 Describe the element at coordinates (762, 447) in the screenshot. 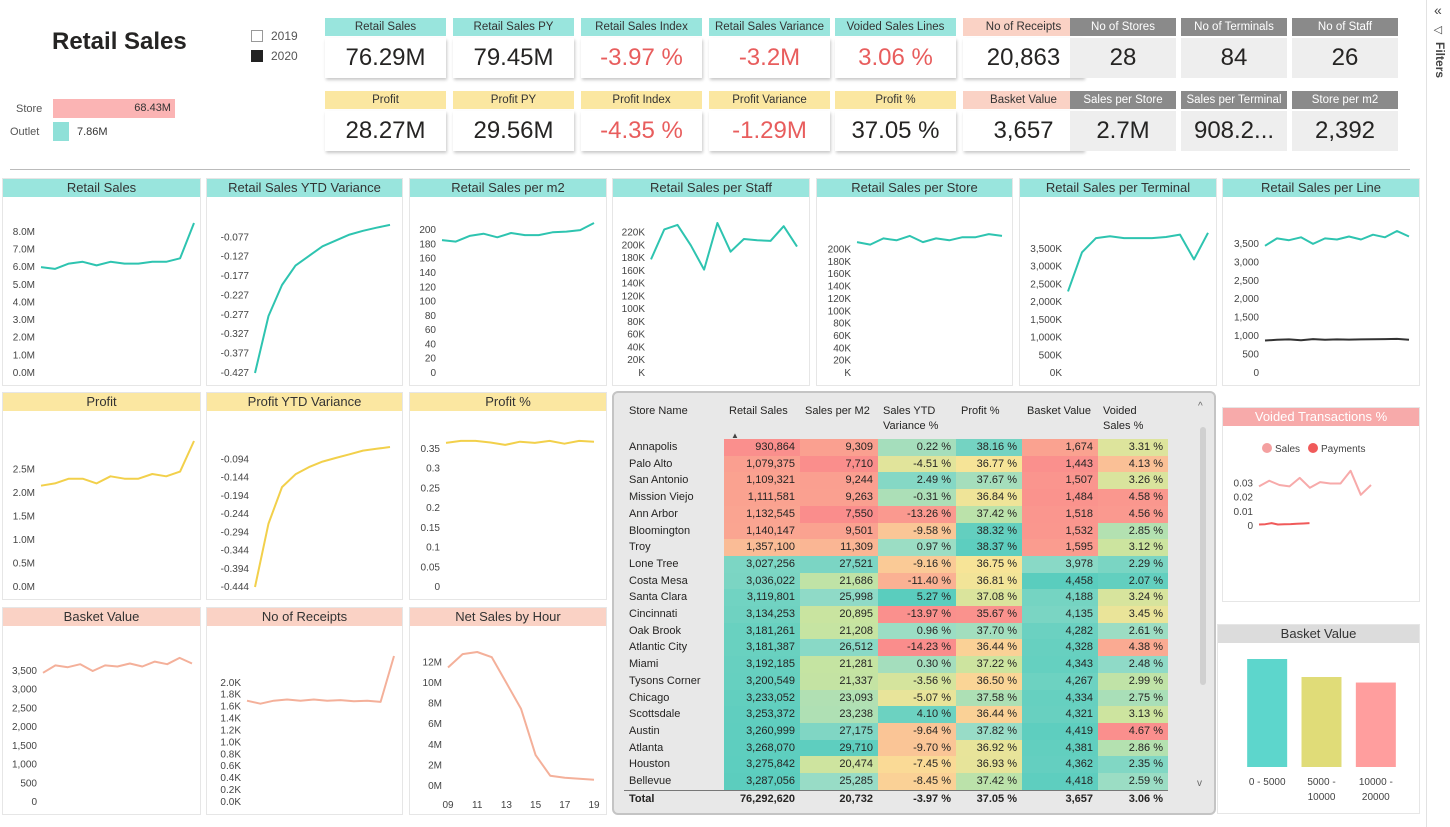

I see `table-cell: 930,864` at that location.